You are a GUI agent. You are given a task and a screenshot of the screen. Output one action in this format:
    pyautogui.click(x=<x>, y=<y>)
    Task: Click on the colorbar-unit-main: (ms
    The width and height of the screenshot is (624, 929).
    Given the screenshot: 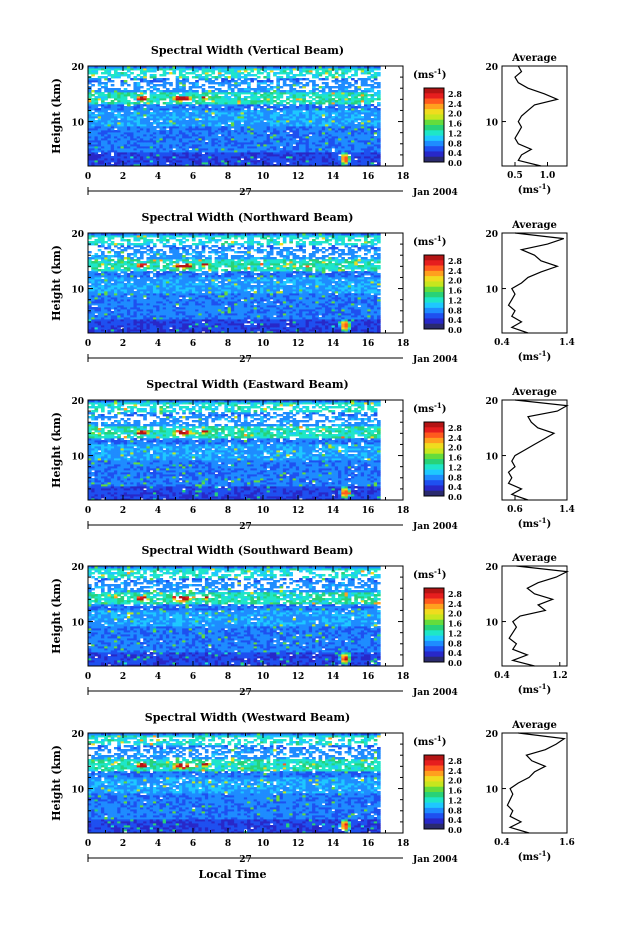 What is the action you would take?
    pyautogui.click(x=423, y=75)
    